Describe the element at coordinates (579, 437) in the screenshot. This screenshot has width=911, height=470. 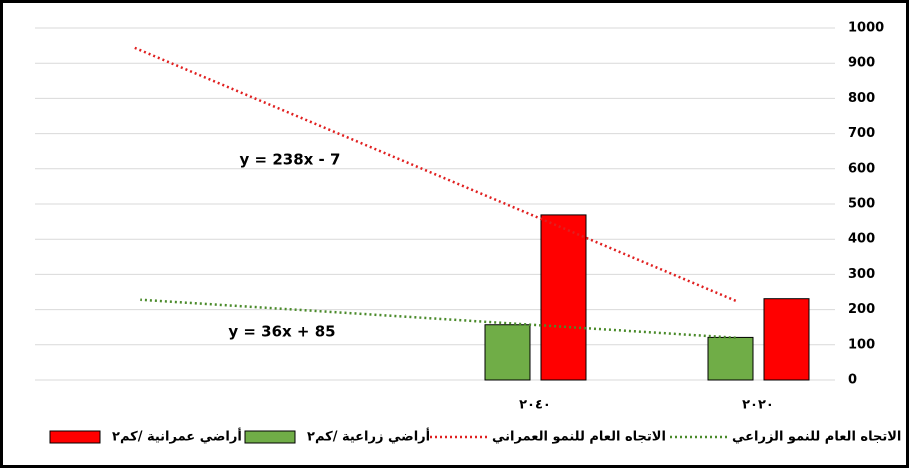
I see `legend-label: الاتجاه العام للنمو العمراني` at that location.